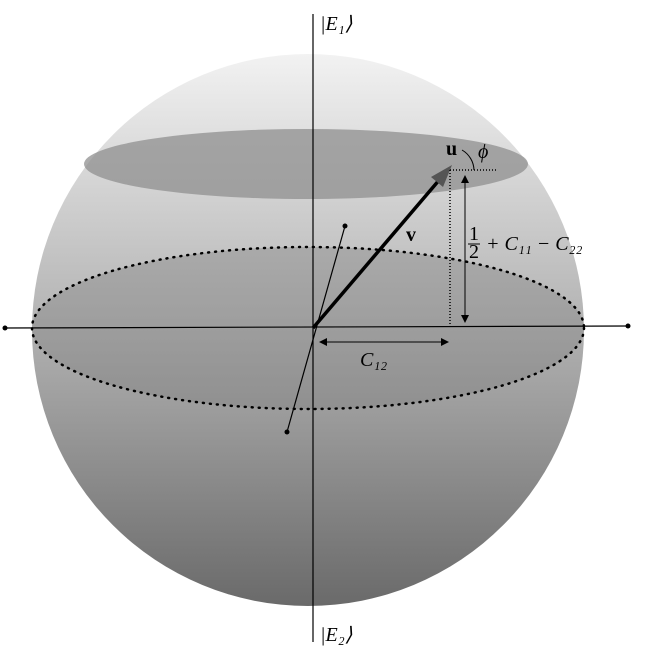 The height and width of the screenshot is (647, 664). What do you see at coordinates (373, 360) in the screenshot?
I see `c12-label: C₁₂` at bounding box center [373, 360].